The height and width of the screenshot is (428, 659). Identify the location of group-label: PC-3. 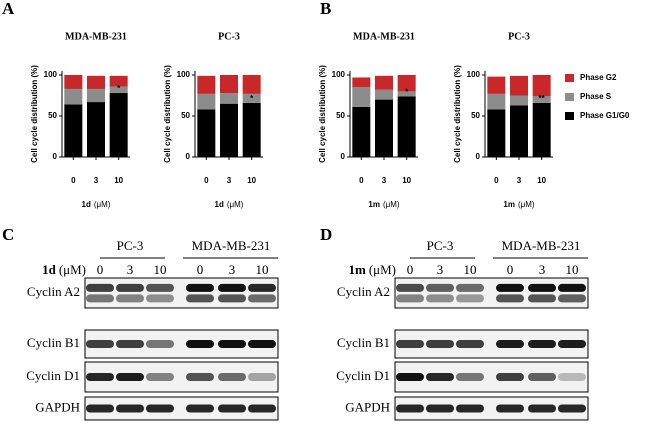
(440, 245).